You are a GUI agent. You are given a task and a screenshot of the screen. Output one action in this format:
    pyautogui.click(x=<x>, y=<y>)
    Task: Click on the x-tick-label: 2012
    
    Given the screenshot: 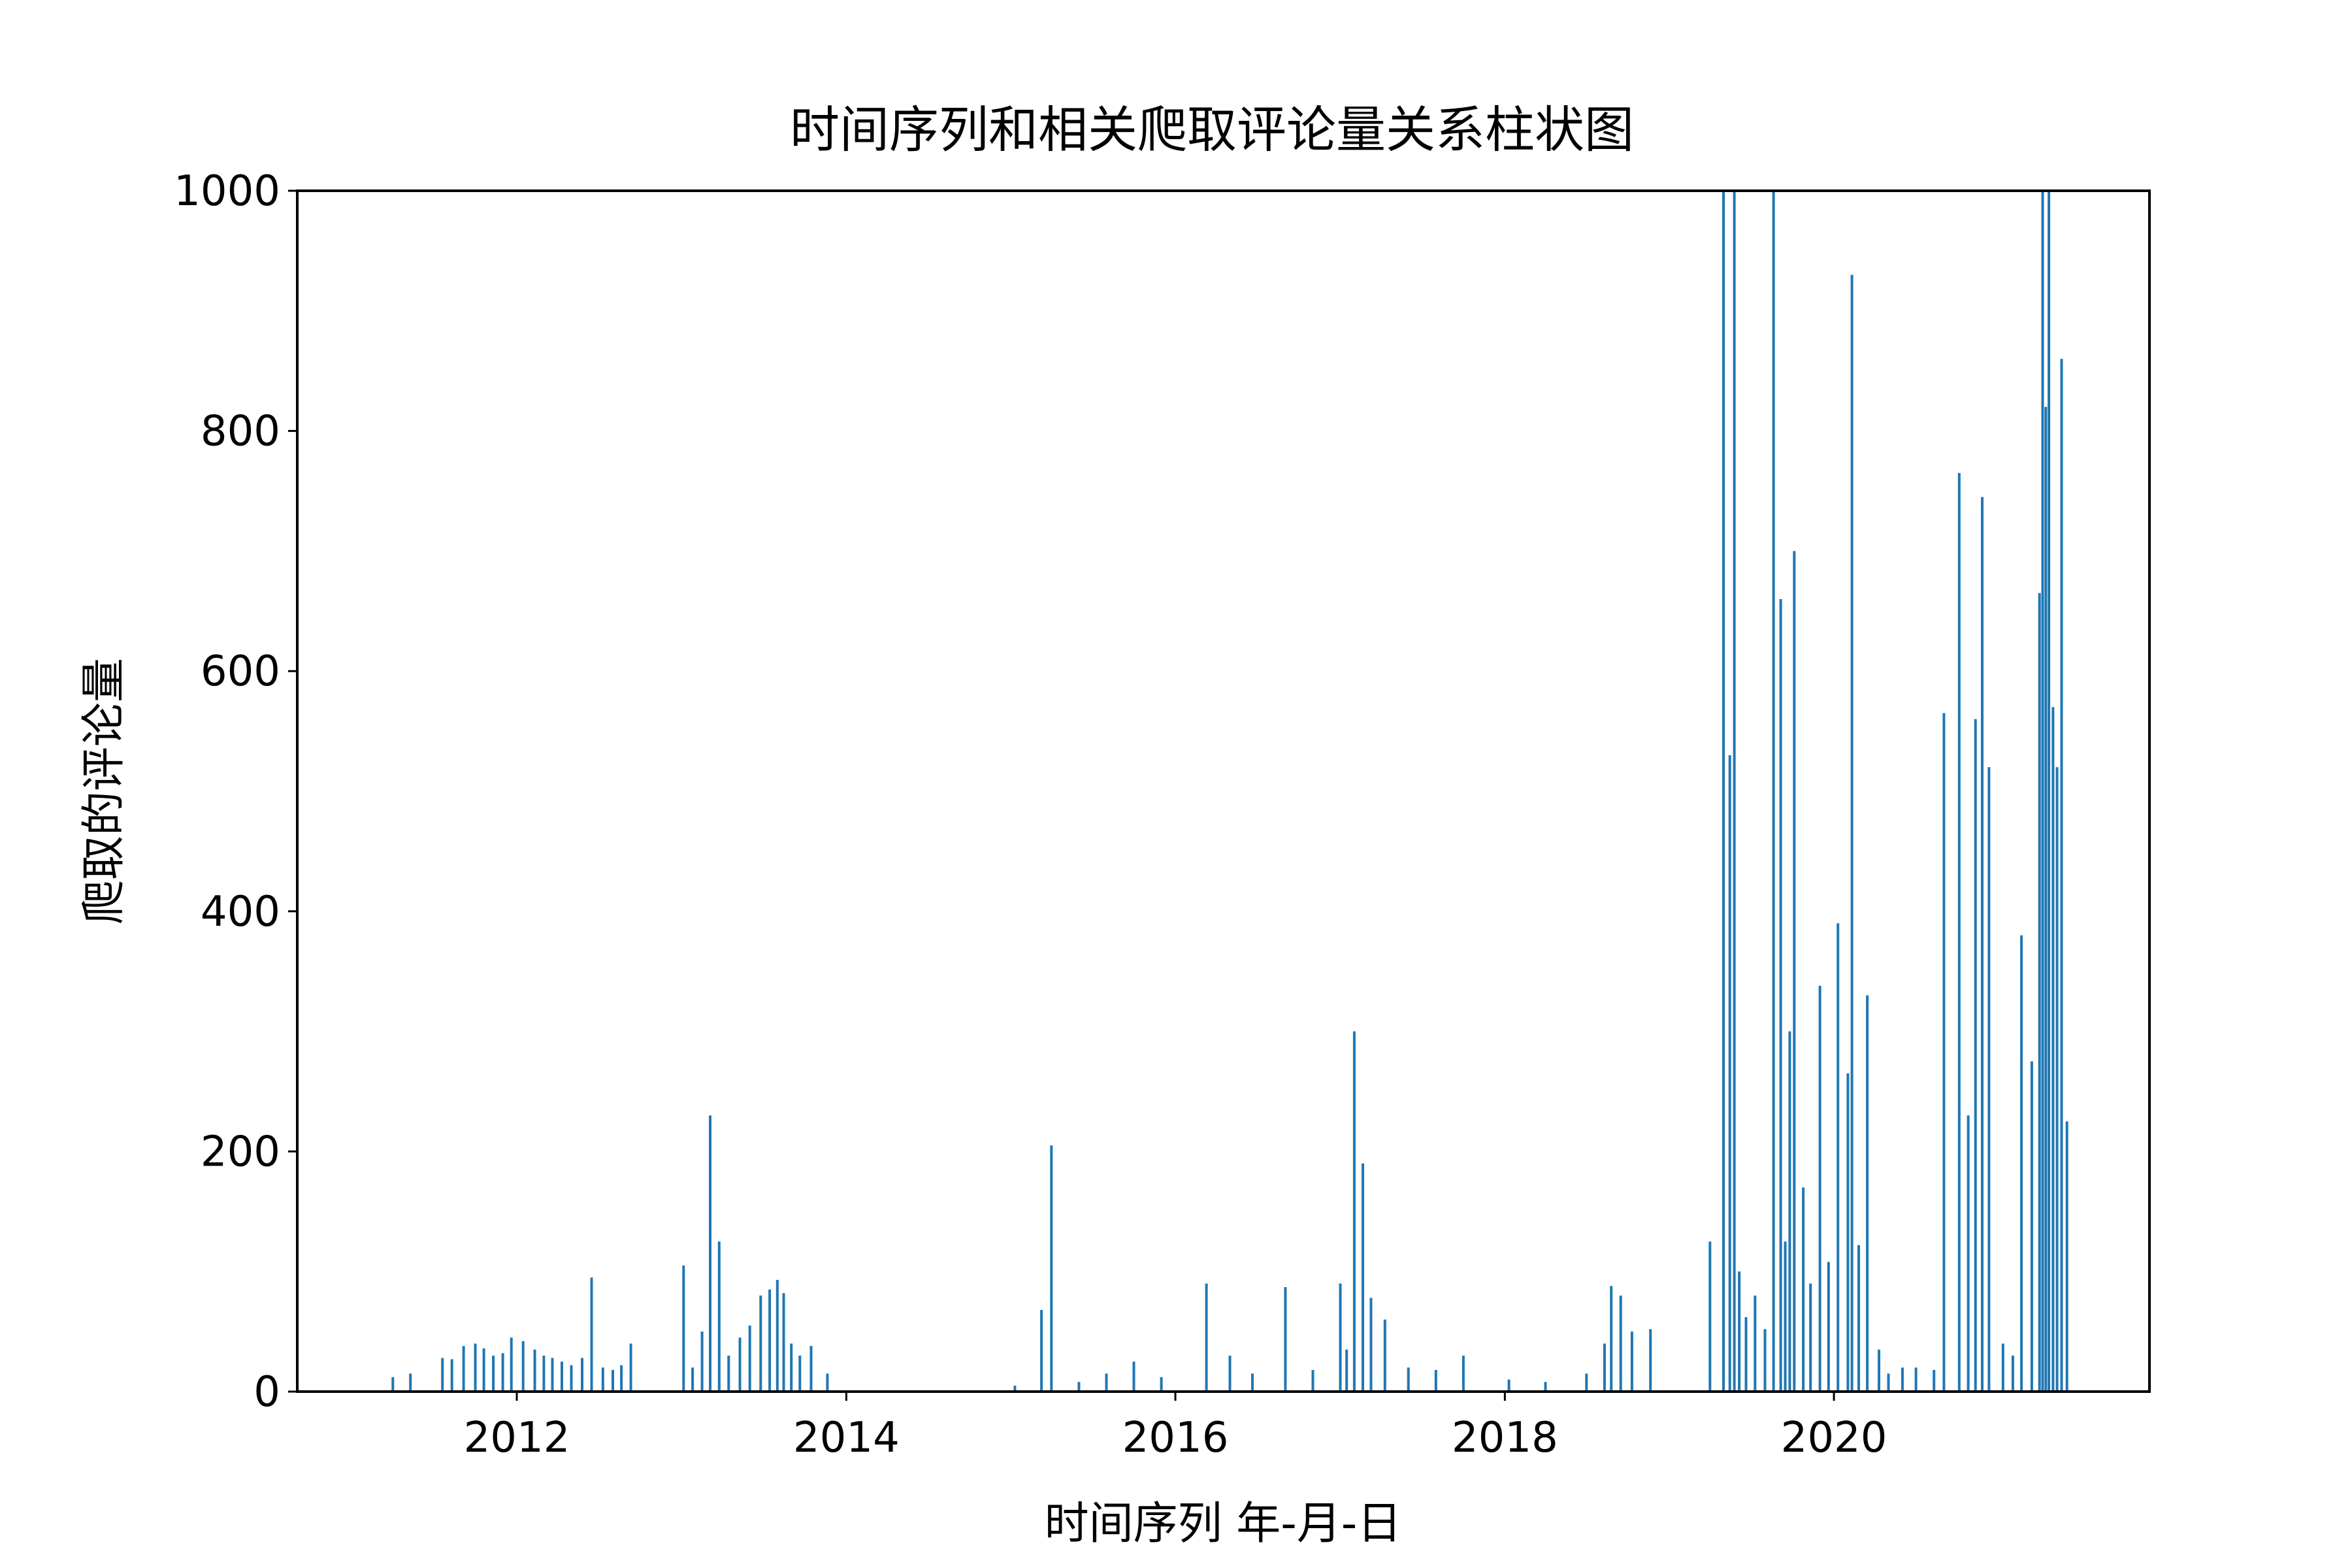 What is the action you would take?
    pyautogui.click(x=517, y=1438)
    